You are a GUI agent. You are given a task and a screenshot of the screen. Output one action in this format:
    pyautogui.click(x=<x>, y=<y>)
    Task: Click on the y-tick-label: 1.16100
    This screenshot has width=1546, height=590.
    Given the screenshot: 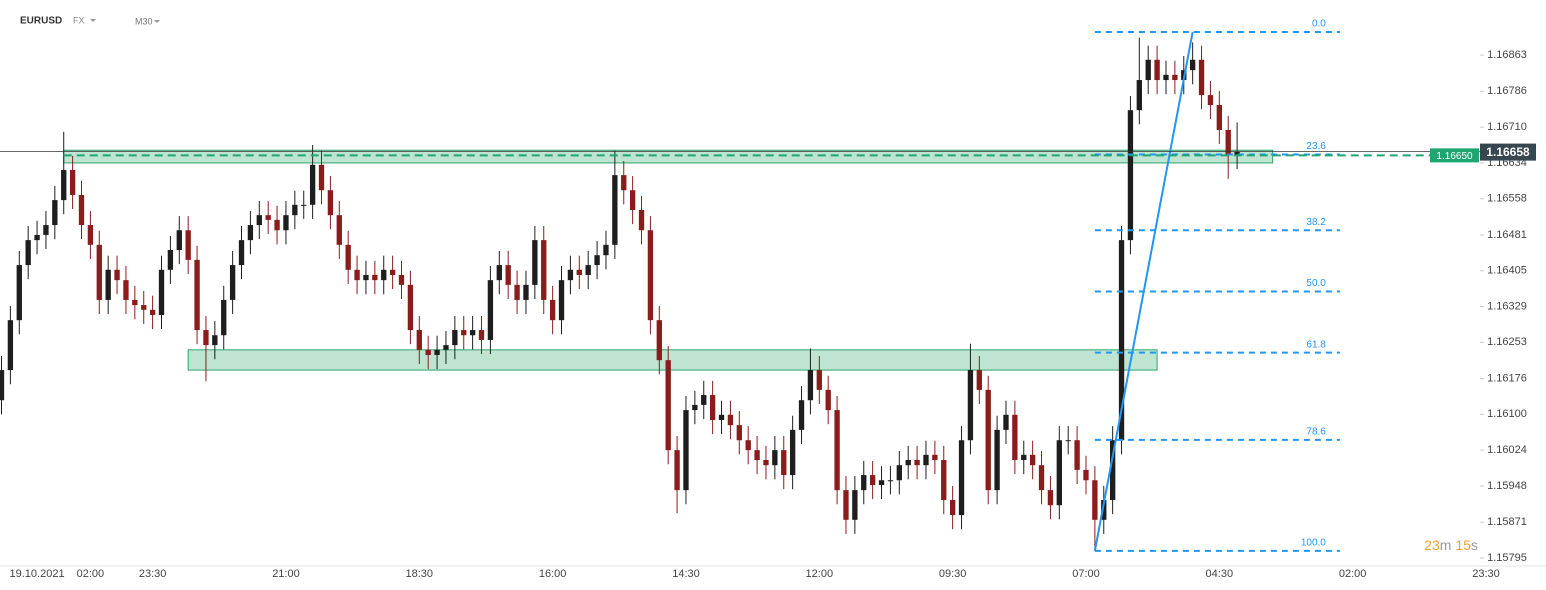 What is the action you would take?
    pyautogui.click(x=1507, y=414)
    